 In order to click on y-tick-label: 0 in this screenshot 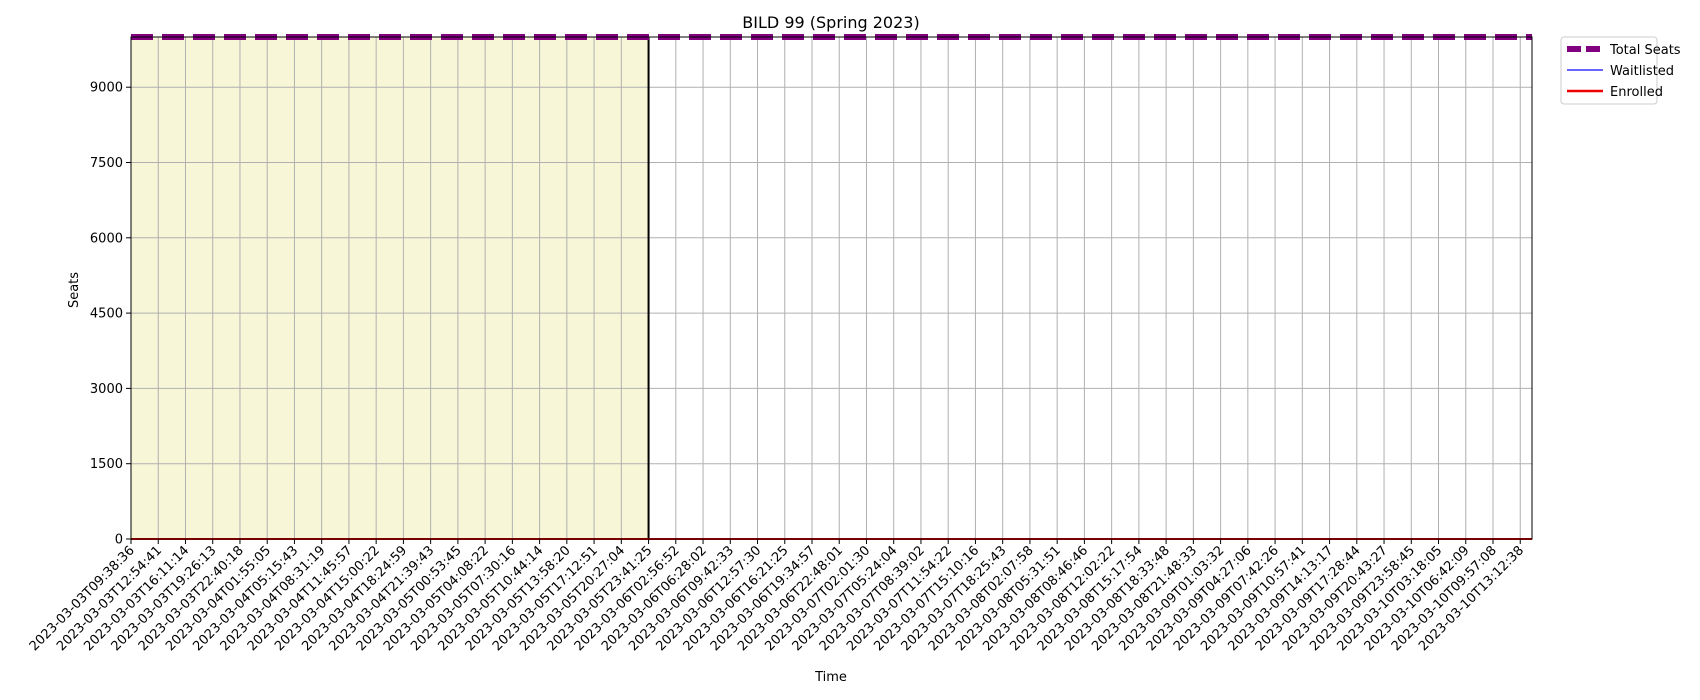, I will do `click(119, 540)`.